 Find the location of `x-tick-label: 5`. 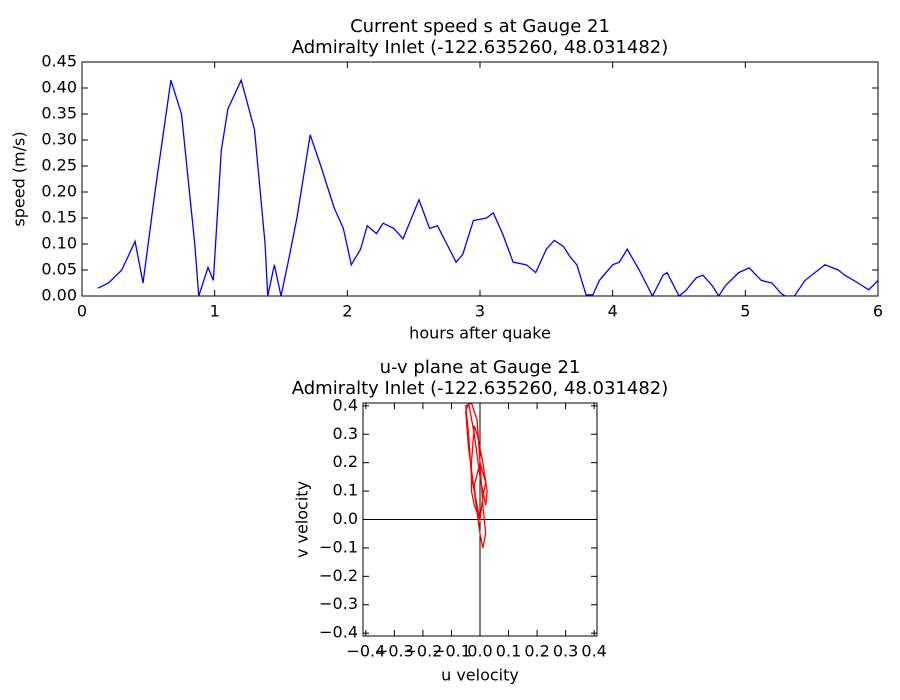

x-tick-label: 5 is located at coordinates (745, 311).